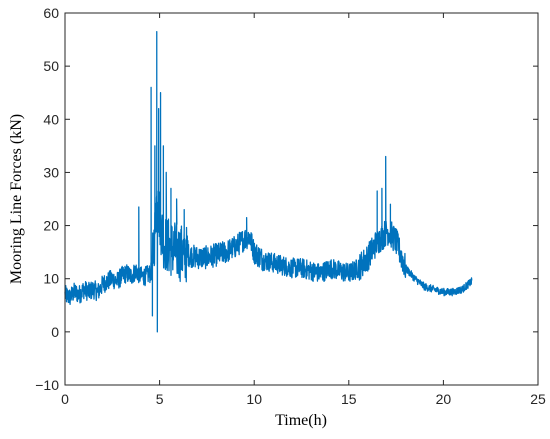  What do you see at coordinates (254, 399) in the screenshot?
I see `x-tick-label: 10` at bounding box center [254, 399].